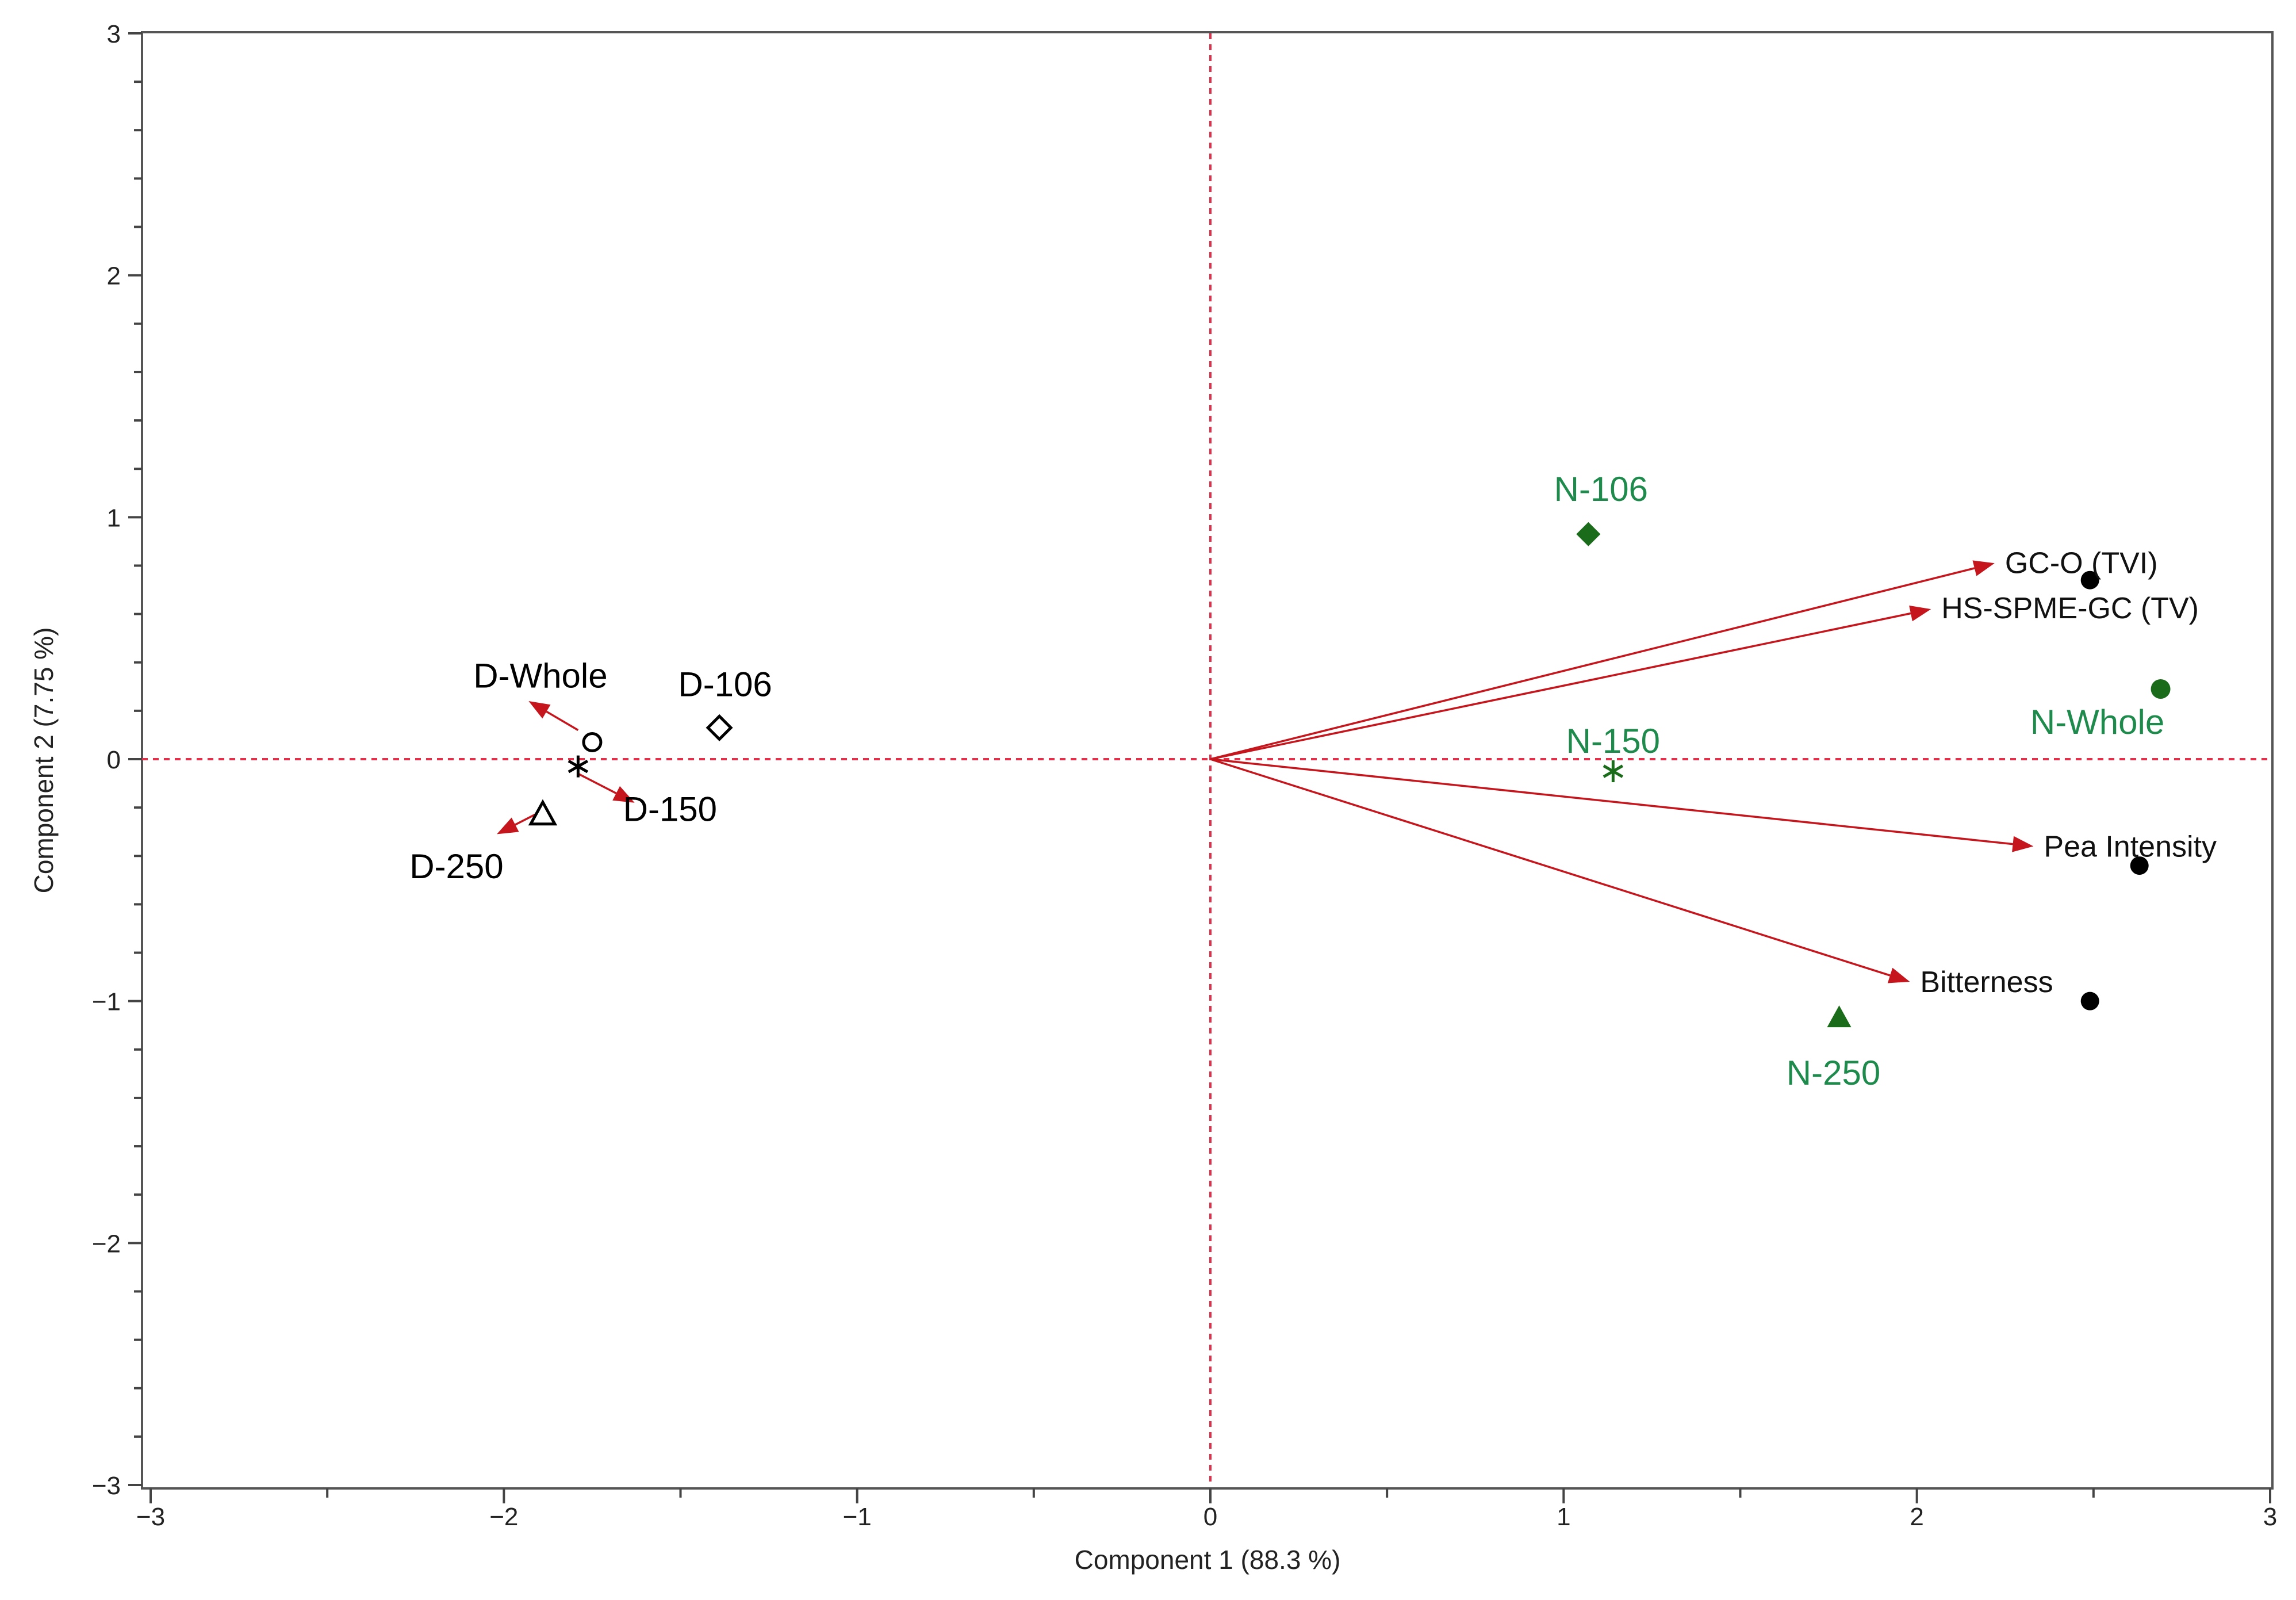 The image size is (2296, 1600). I want to click on loading-label-bitterness: Bitterness, so click(1986, 982).